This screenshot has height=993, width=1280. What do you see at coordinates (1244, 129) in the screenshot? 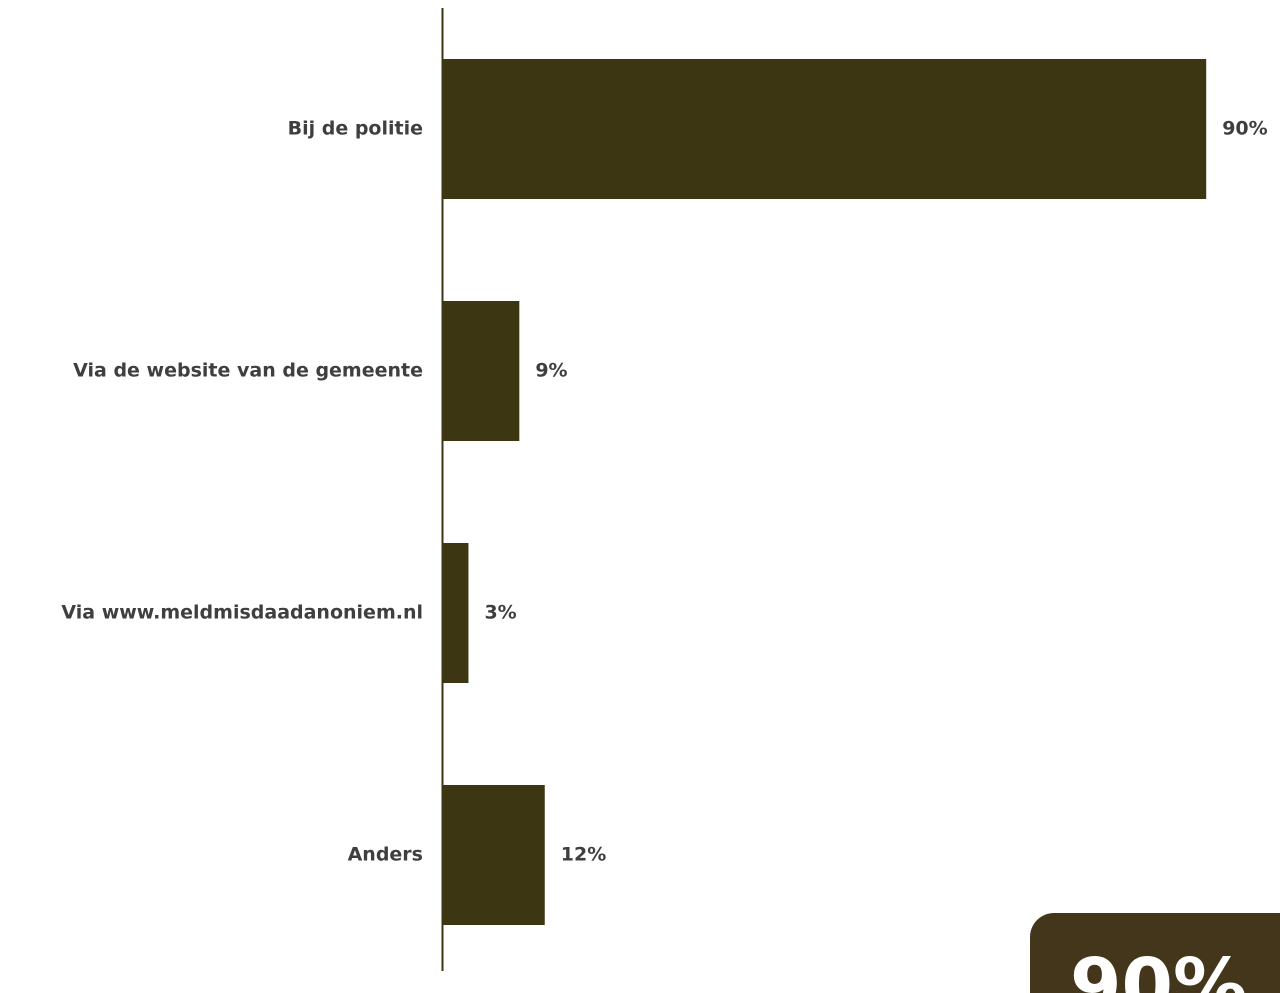
I see `value-label-1: 90%` at bounding box center [1244, 129].